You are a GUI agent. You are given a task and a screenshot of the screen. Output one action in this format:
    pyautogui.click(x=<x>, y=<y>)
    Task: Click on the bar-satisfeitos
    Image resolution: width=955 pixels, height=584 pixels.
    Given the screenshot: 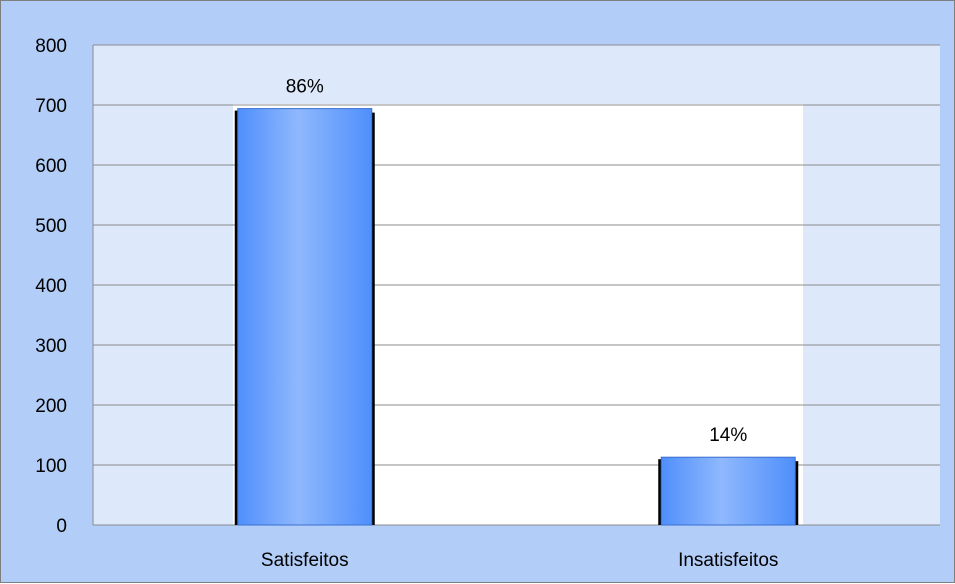 What is the action you would take?
    pyautogui.click(x=305, y=317)
    